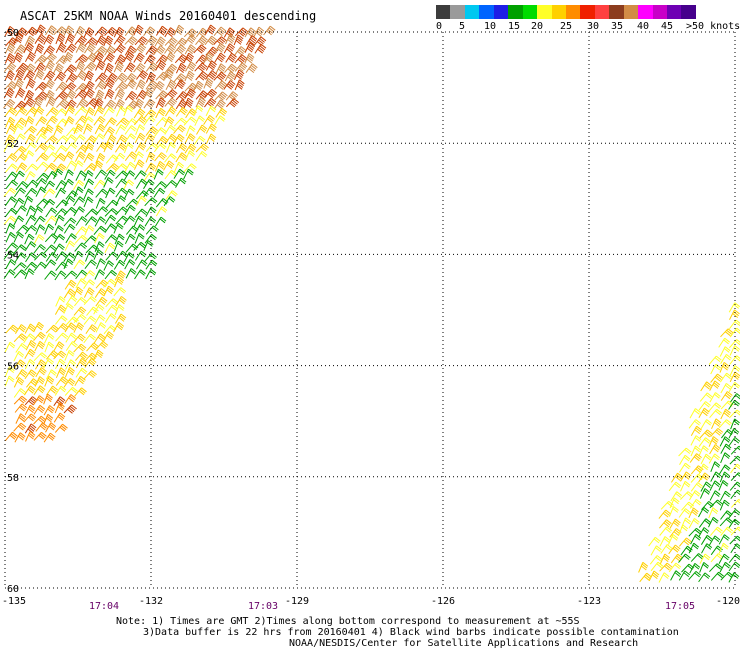 Image resolution: width=740 pixels, height=650 pixels. What do you see at coordinates (462, 26) in the screenshot?
I see `legend-label: 5` at bounding box center [462, 26].